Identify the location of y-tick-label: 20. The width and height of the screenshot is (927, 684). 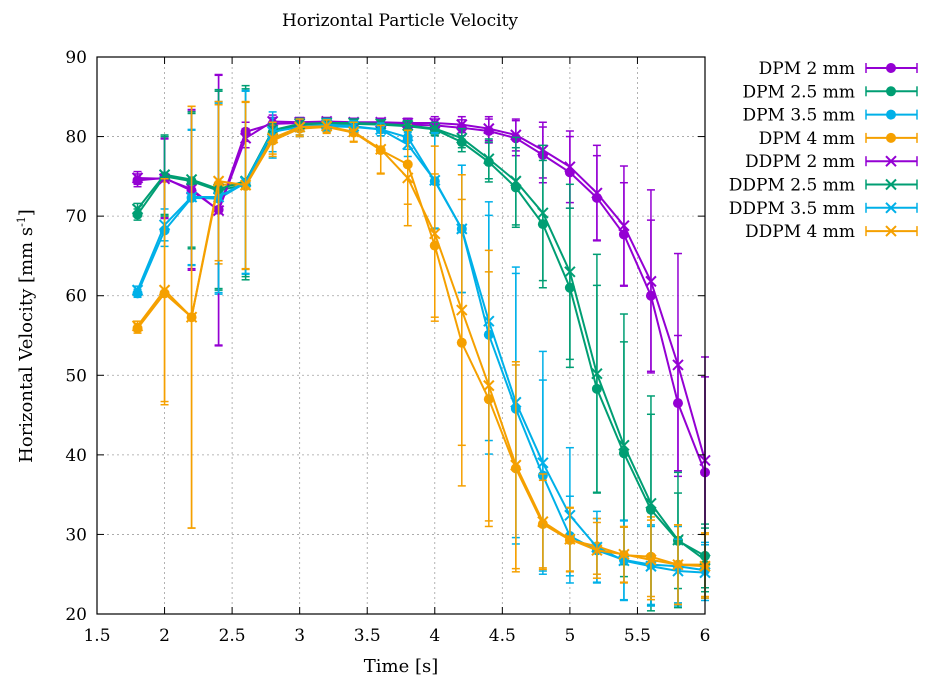
(76, 615).